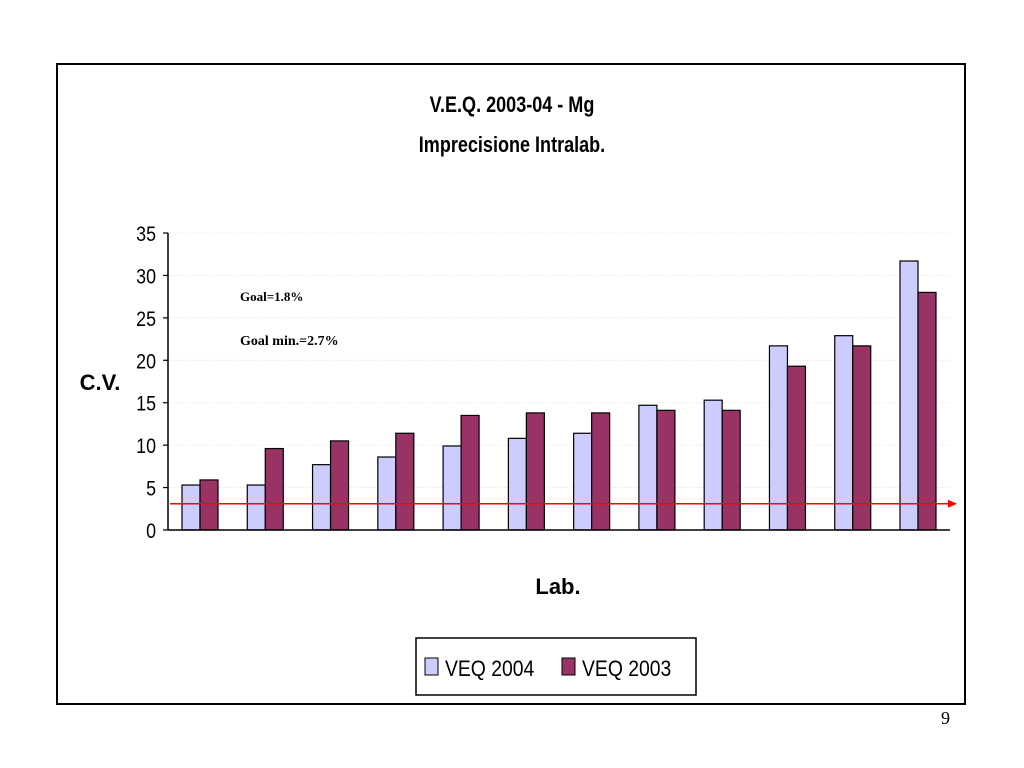  What do you see at coordinates (512, 105) in the screenshot?
I see `chart-title: V.E.Q. 2003-04 - Mg` at bounding box center [512, 105].